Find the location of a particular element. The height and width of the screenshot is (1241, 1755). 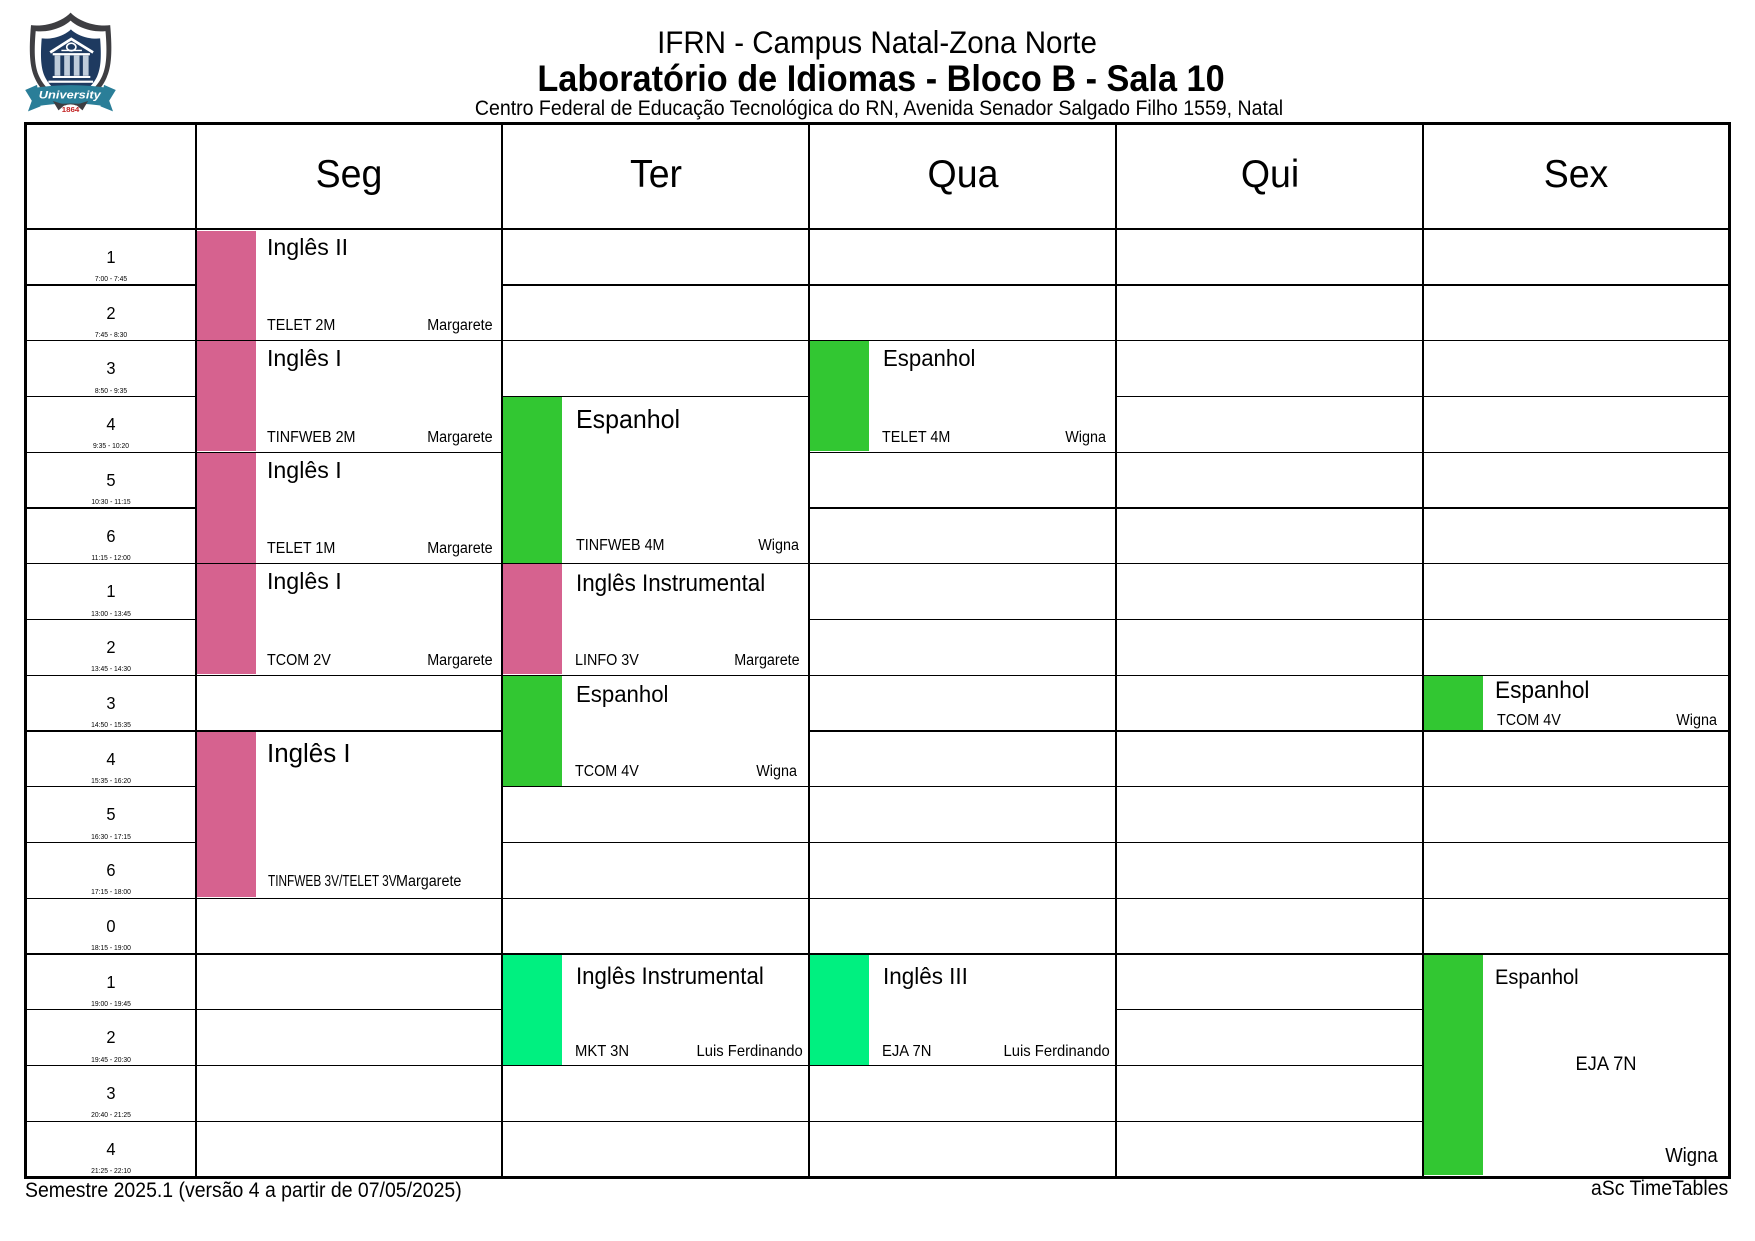

svg-text: 1864 is located at coordinates (71, 110).